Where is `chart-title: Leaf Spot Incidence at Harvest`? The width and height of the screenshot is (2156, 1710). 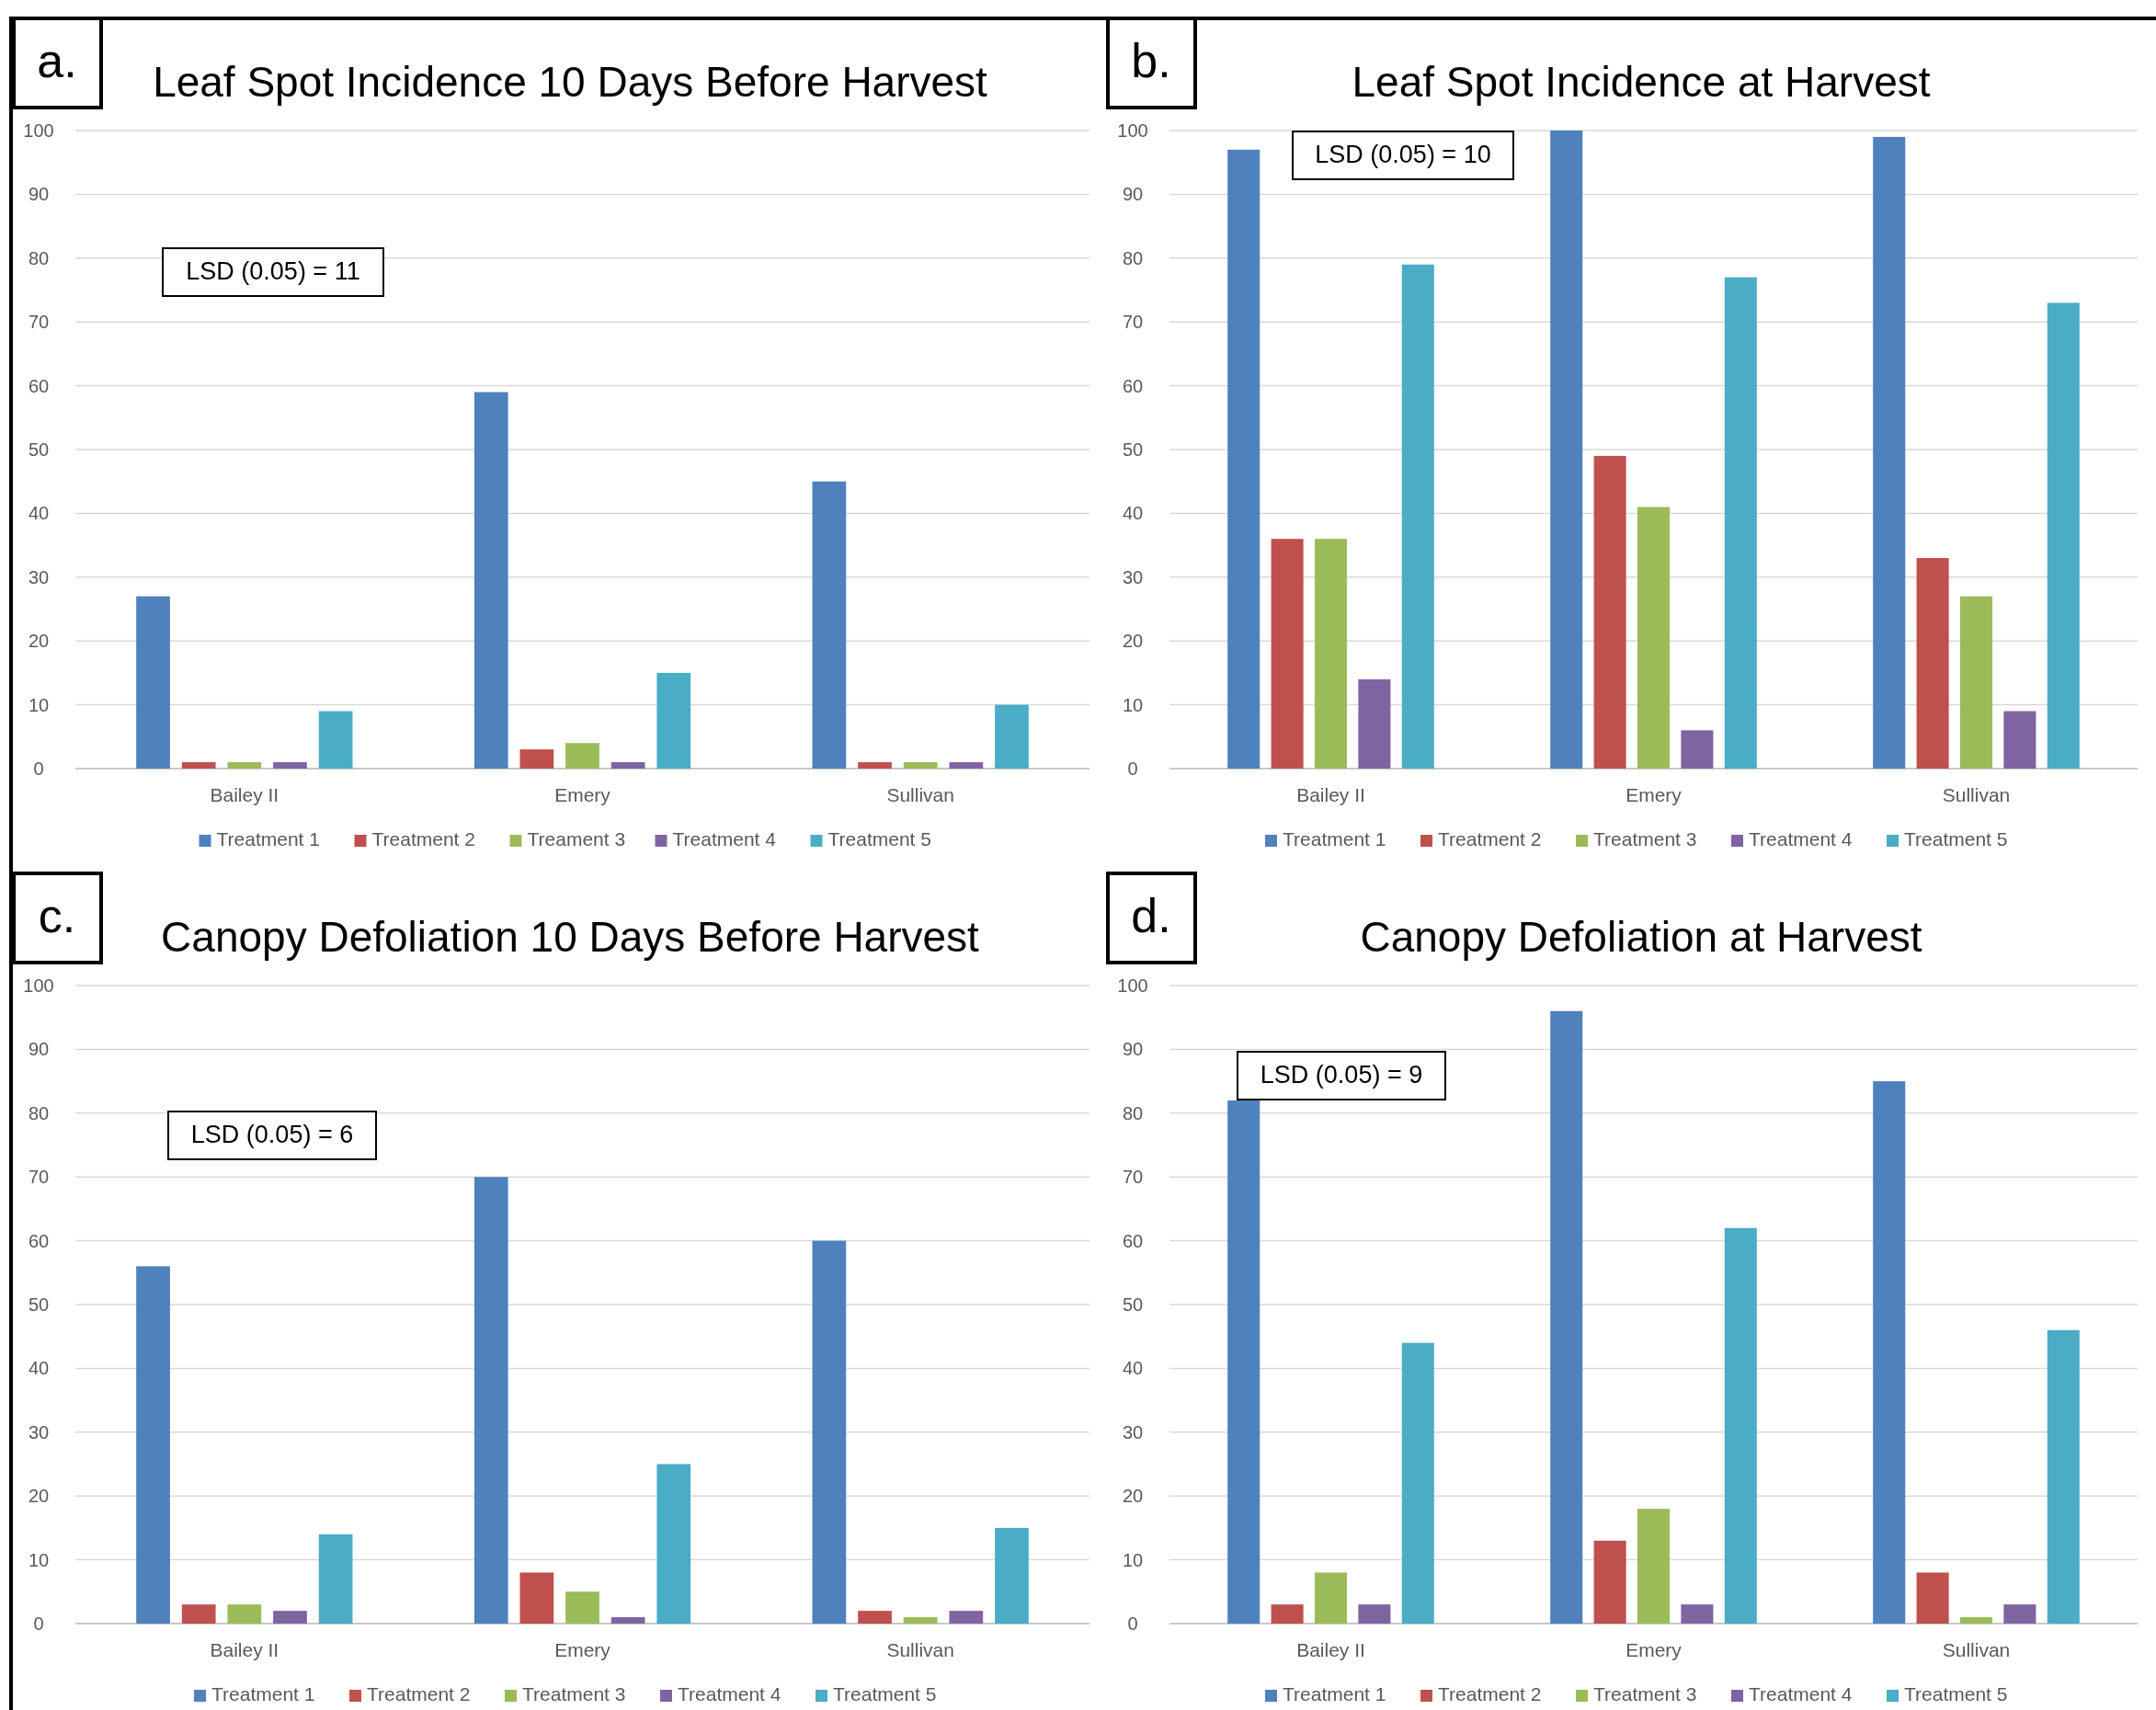
chart-title: Leaf Spot Incidence at Harvest is located at coordinates (1641, 82).